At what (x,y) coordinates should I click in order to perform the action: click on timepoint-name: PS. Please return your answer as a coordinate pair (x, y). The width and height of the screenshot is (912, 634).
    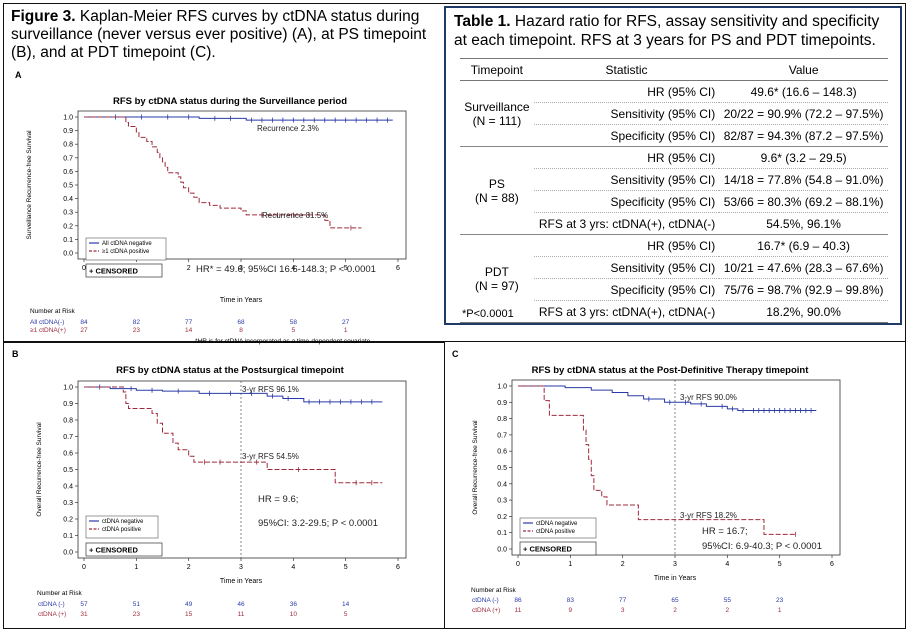
    Looking at the image, I should click on (496, 183).